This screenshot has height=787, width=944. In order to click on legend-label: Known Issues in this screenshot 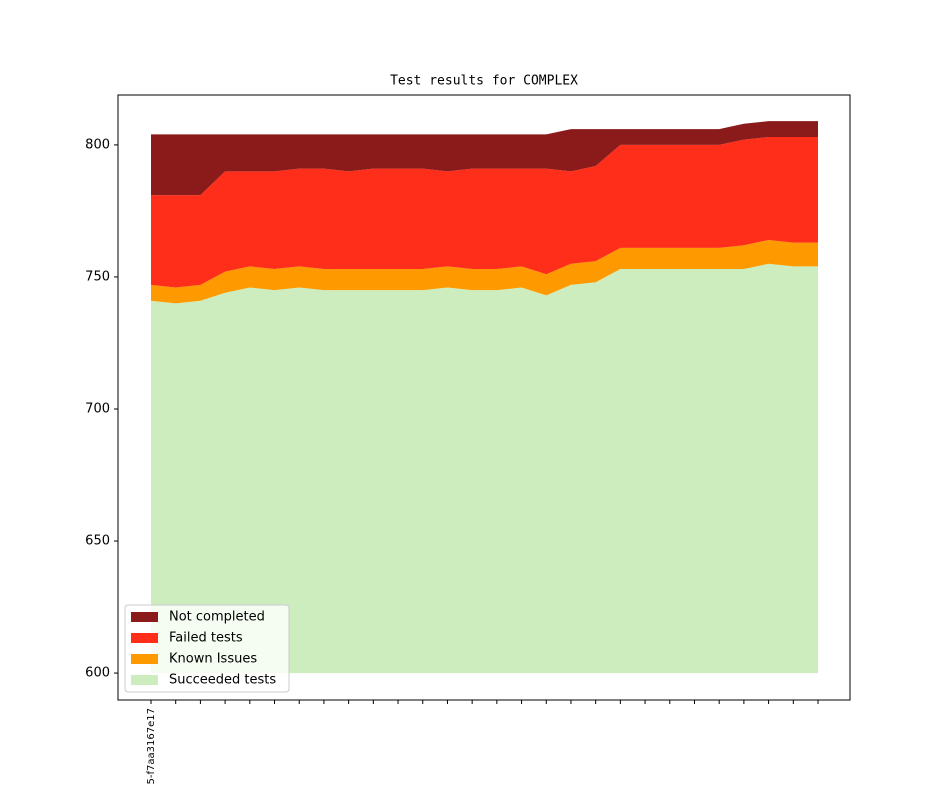, I will do `click(213, 659)`.